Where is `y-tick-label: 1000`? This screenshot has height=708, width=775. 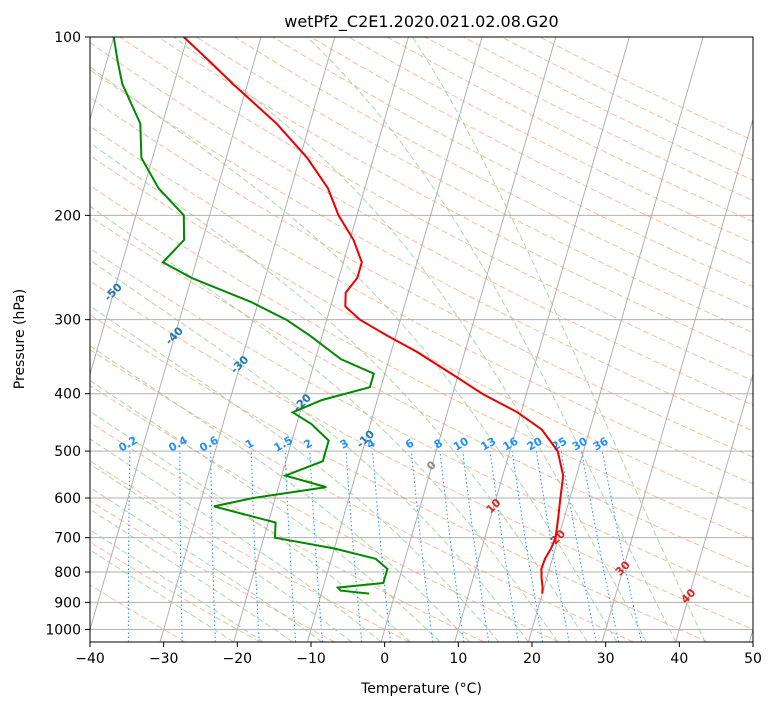 y-tick-label: 1000 is located at coordinates (63, 630).